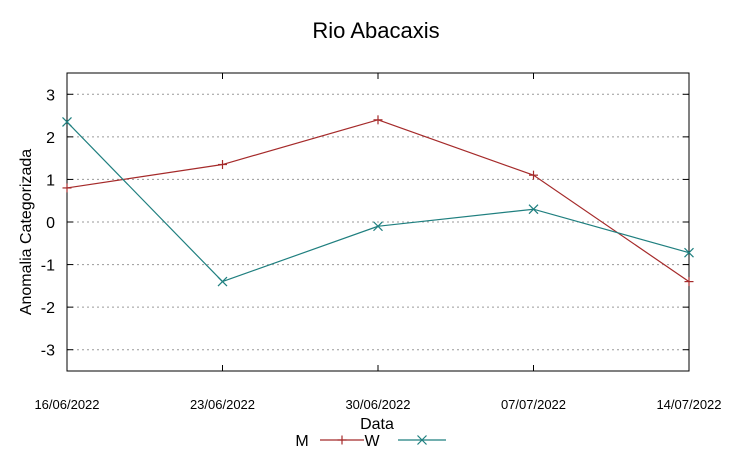  Describe the element at coordinates (377, 404) in the screenshot. I see `x-tick-label: 30/06/2022` at that location.